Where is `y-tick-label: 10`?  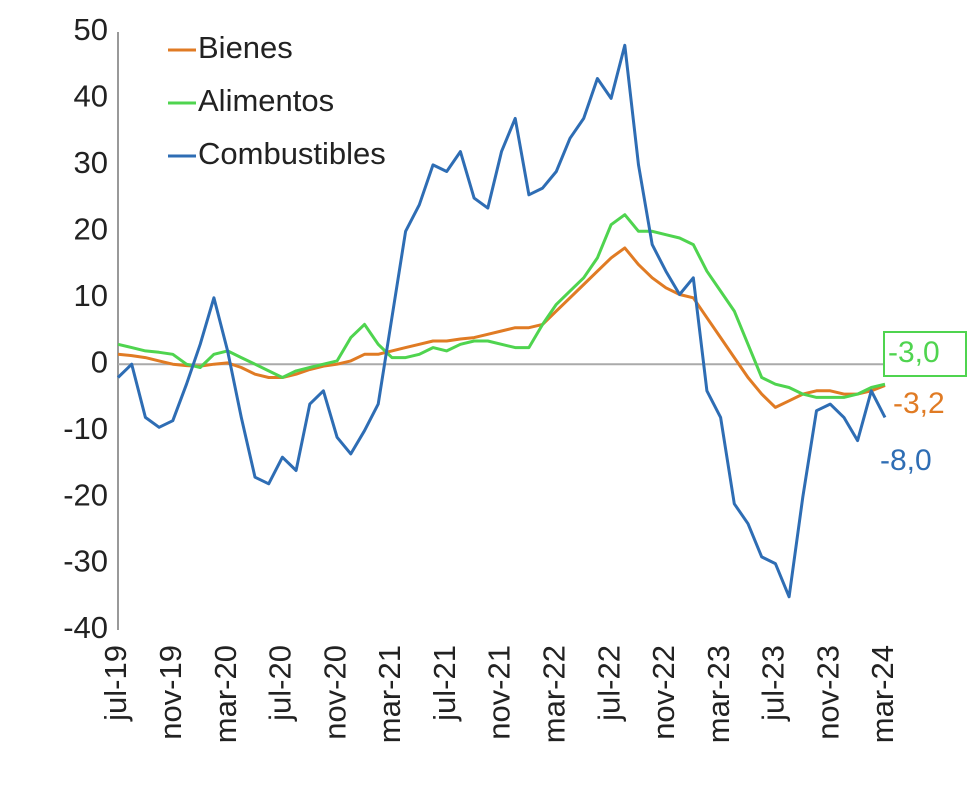 y-tick-label: 10 is located at coordinates (91, 295).